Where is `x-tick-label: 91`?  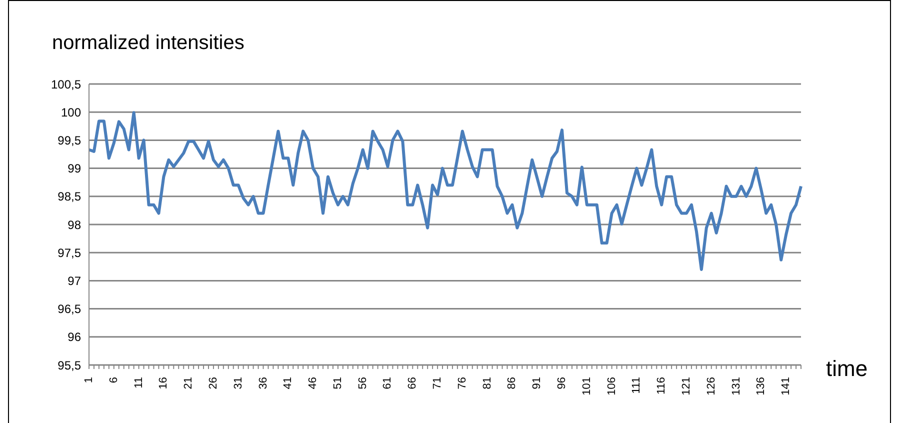
x-tick-label: 91 is located at coordinates (537, 383).